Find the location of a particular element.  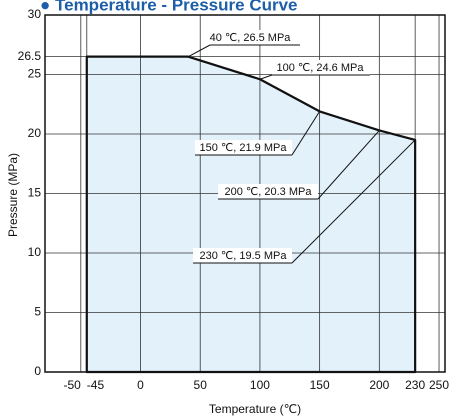

y-tick-label: 20 is located at coordinates (35, 133).